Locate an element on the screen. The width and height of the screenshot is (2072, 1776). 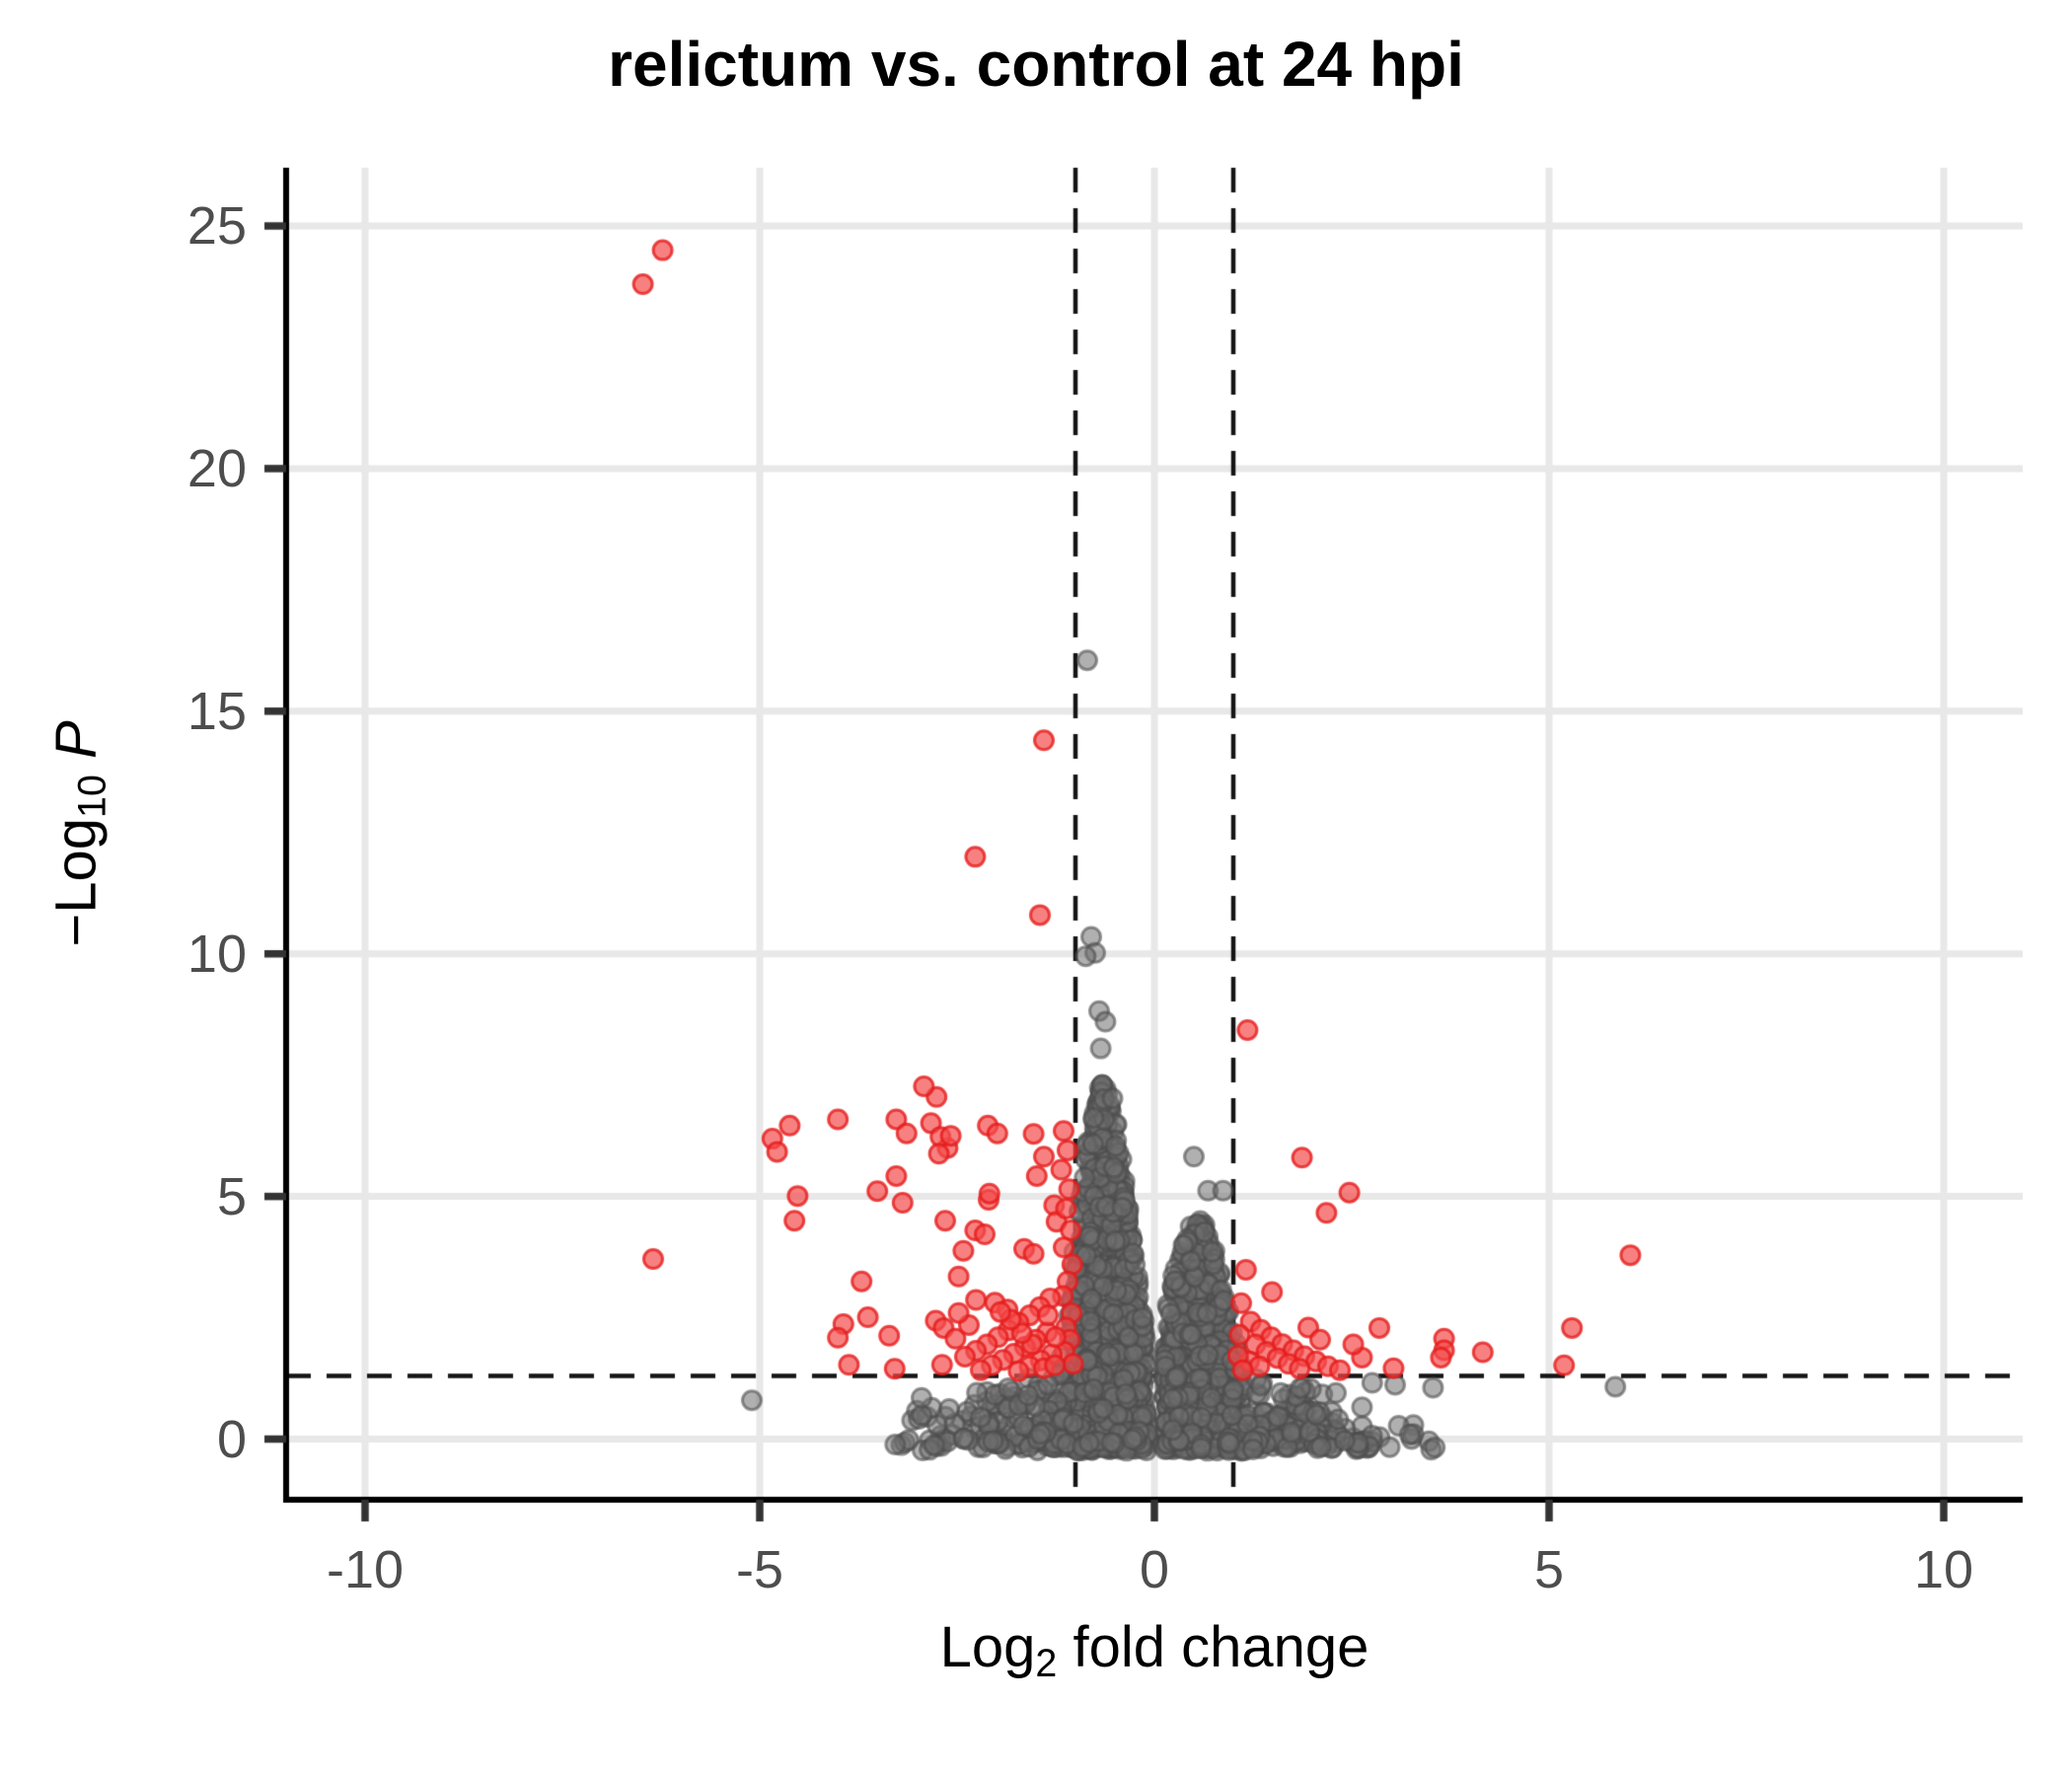
x-axis-title: Log2 fold change is located at coordinates (1155, 1650).